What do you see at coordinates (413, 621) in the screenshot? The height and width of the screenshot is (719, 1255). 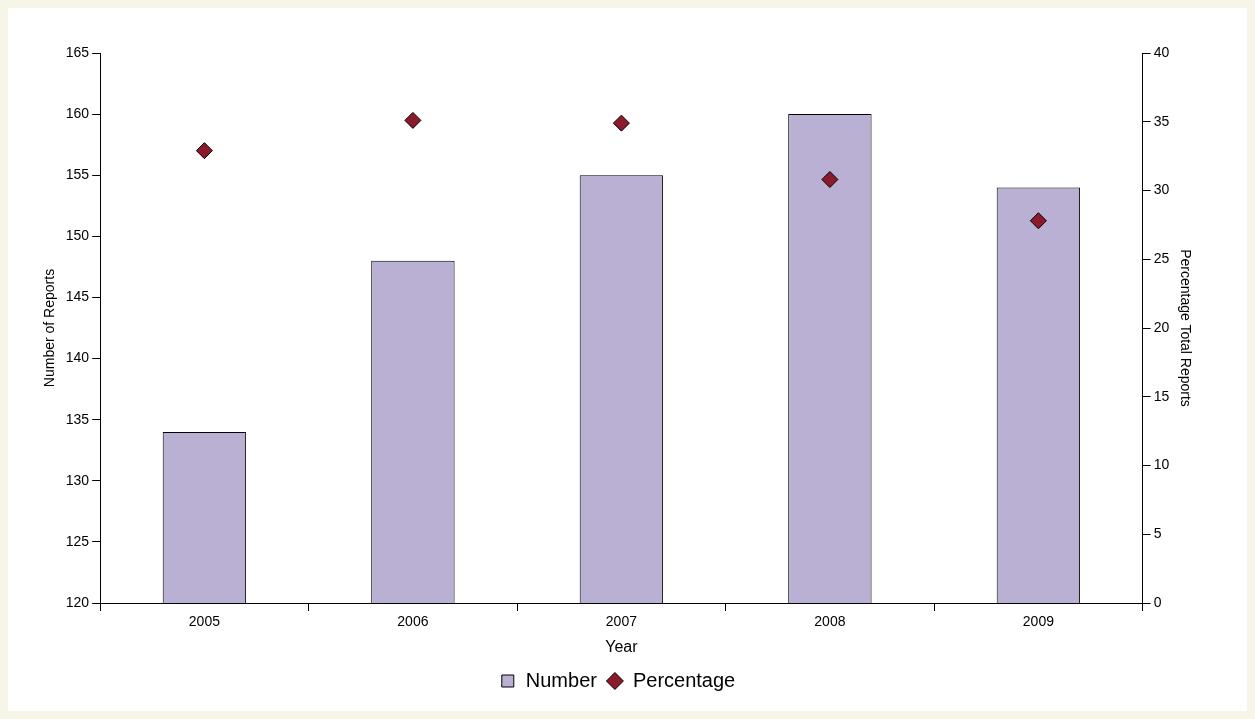 I see `x-tick-label: 2006` at bounding box center [413, 621].